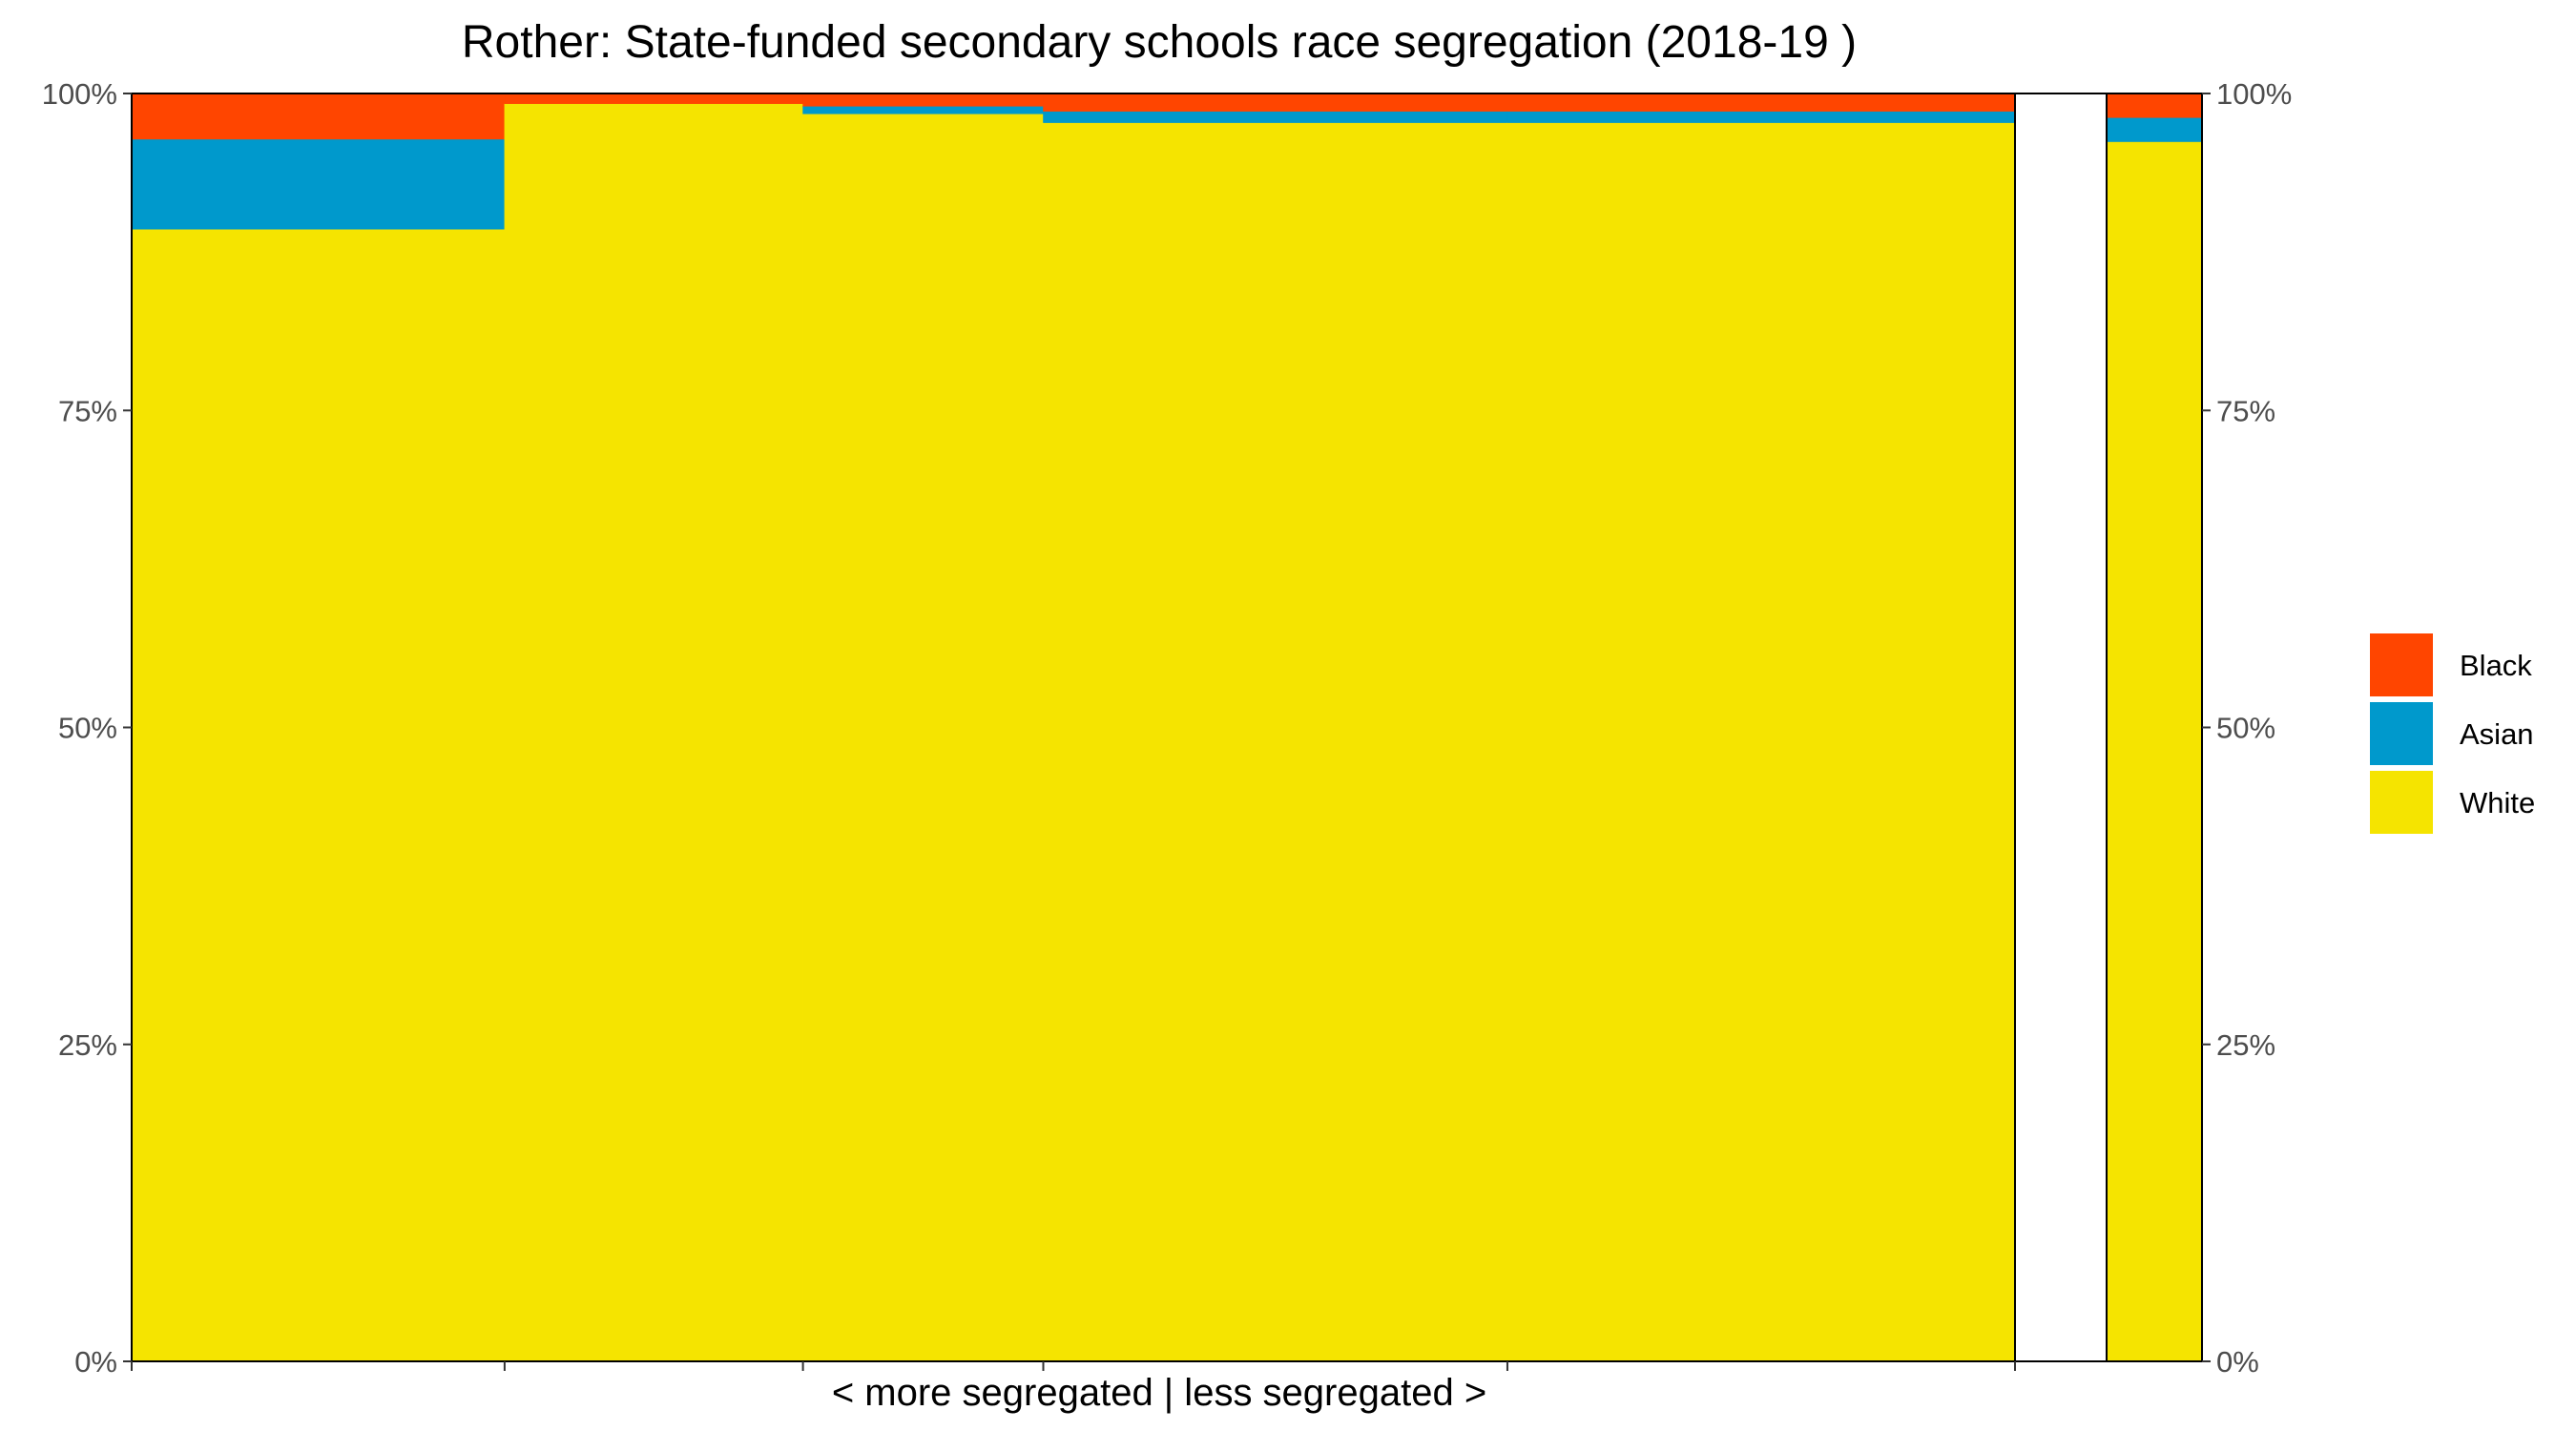  What do you see at coordinates (79, 94) in the screenshot?
I see `y-tick-label-left: 100%` at bounding box center [79, 94].